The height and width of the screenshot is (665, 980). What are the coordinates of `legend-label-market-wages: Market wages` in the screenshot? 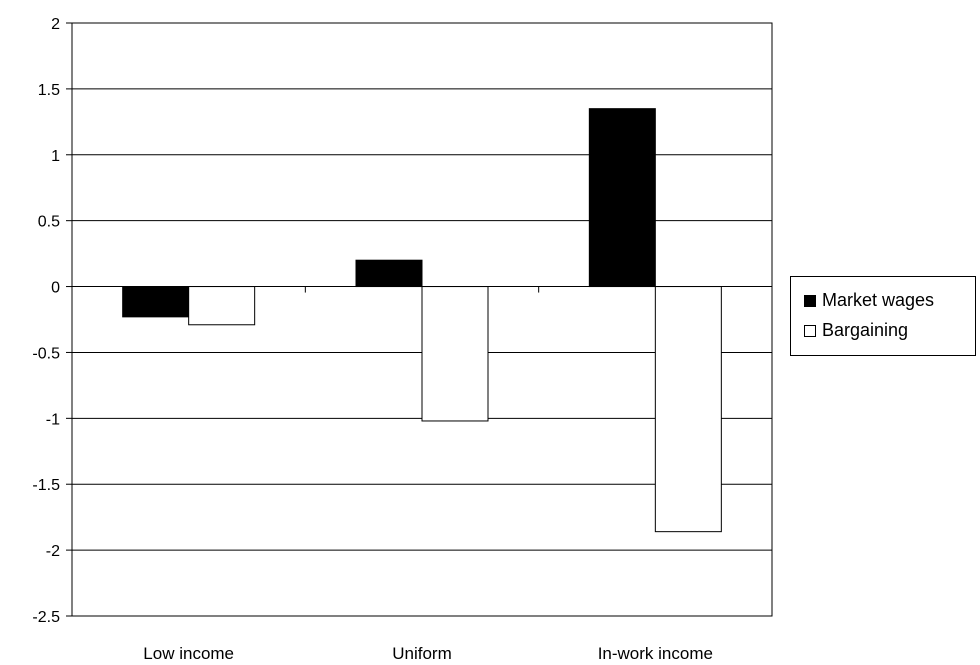 It's located at (878, 300).